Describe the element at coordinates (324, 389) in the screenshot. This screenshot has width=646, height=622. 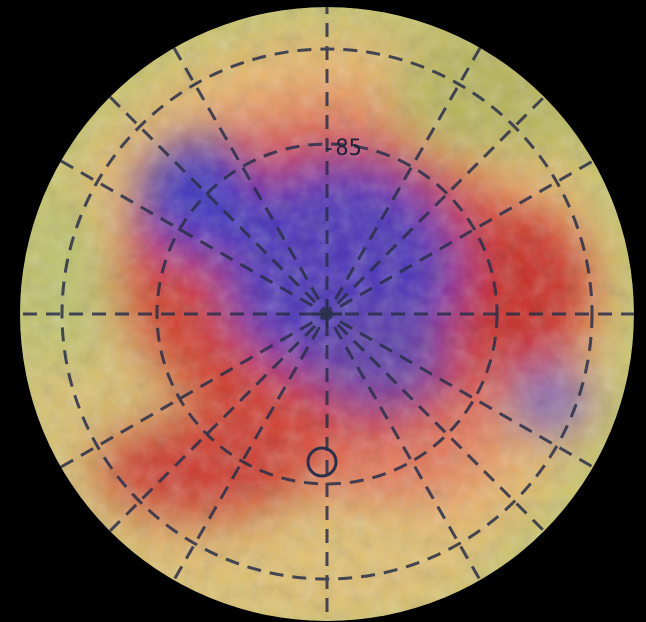
I see `pole-marker` at that location.